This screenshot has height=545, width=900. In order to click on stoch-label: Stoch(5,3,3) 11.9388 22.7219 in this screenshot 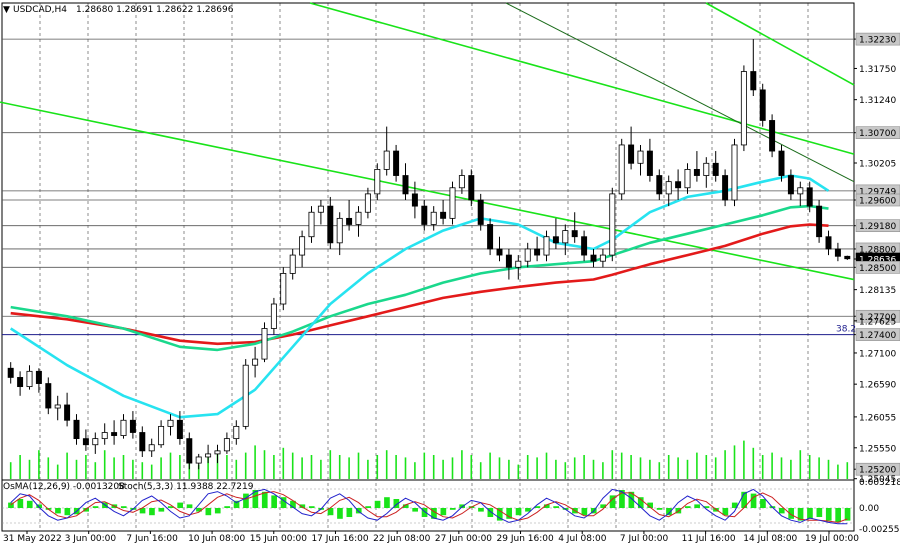, I will do `click(186, 487)`.